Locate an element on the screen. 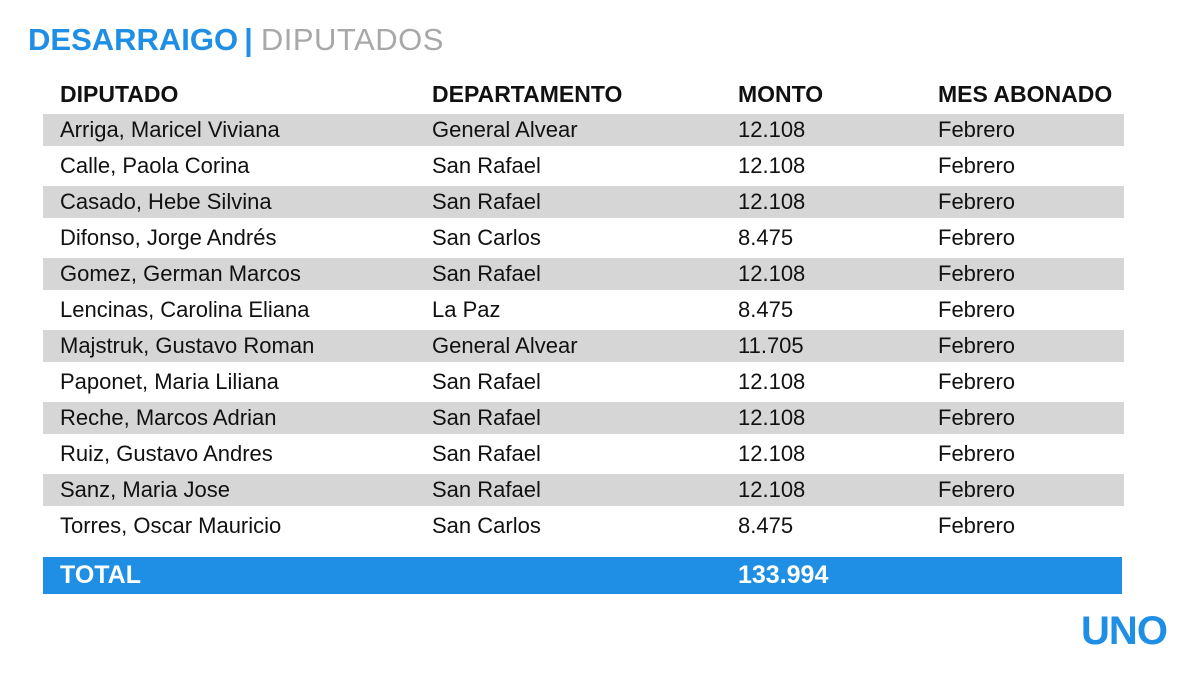 The height and width of the screenshot is (675, 1200). cell-diputado: Sanz, Maria Jose is located at coordinates (145, 489).